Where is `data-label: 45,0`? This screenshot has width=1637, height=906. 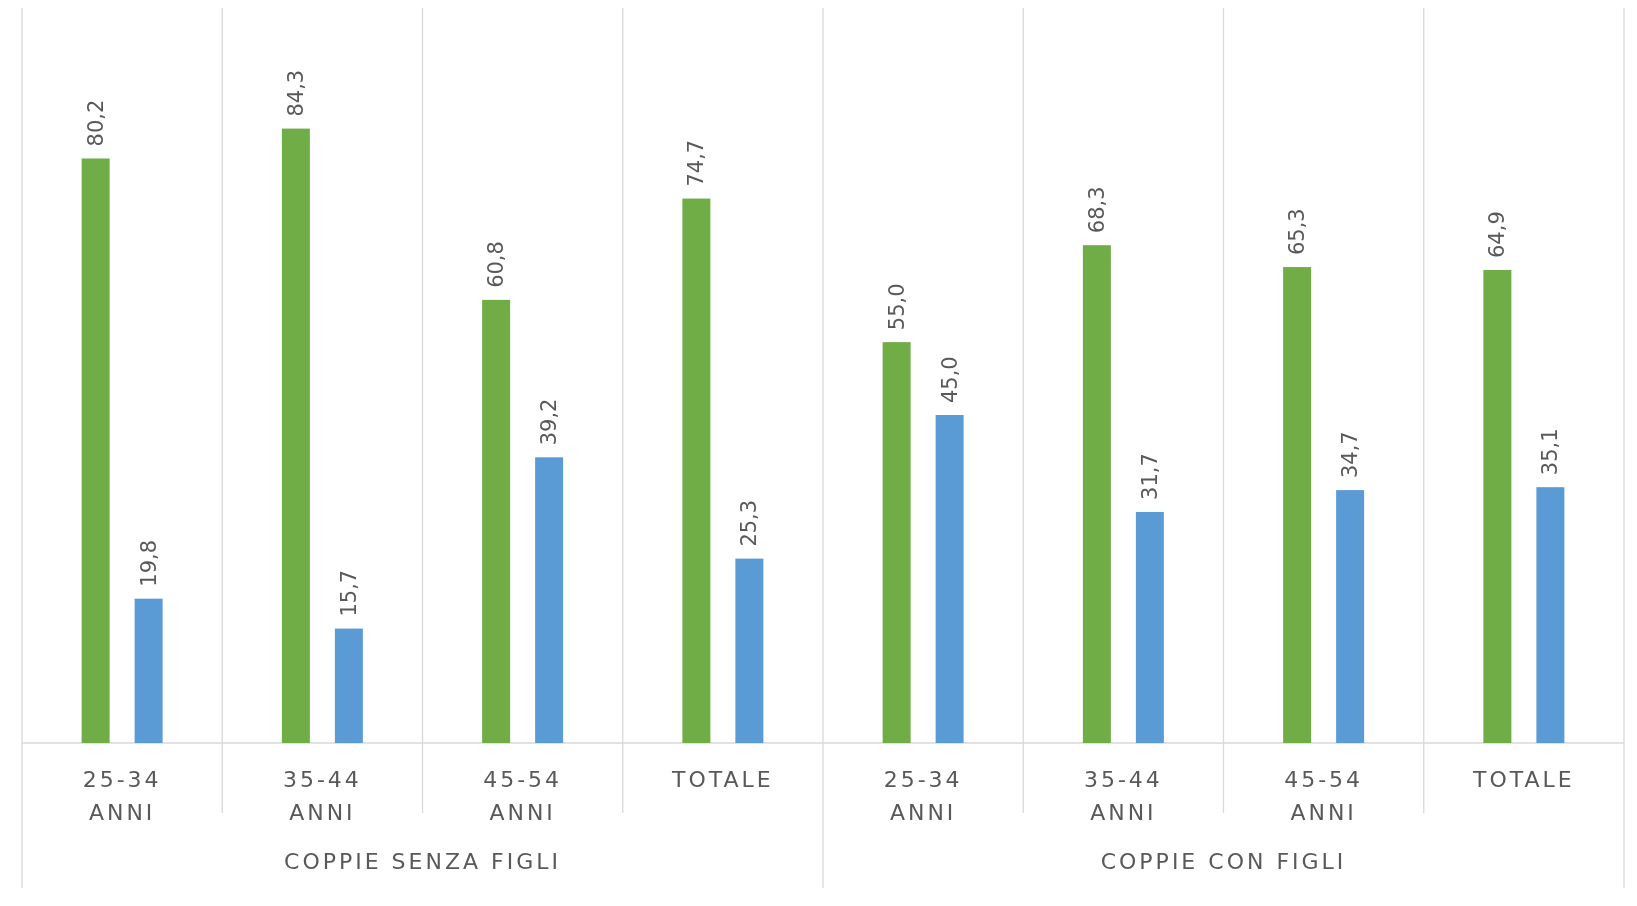 data-label: 45,0 is located at coordinates (949, 380).